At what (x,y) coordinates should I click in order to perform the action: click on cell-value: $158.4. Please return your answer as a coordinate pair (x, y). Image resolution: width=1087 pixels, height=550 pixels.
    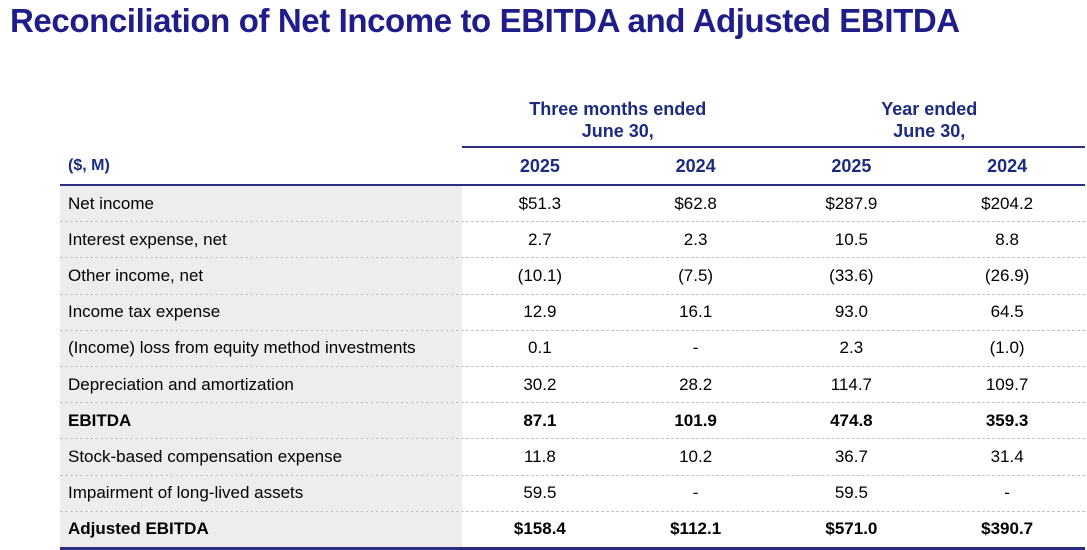
    Looking at the image, I should click on (539, 529).